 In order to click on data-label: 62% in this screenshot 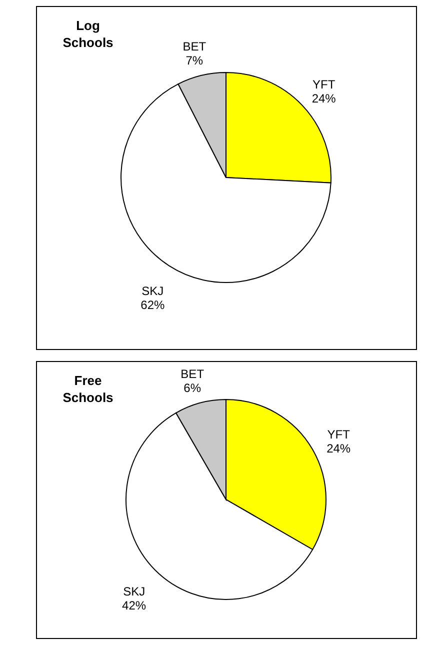, I will do `click(152, 305)`.